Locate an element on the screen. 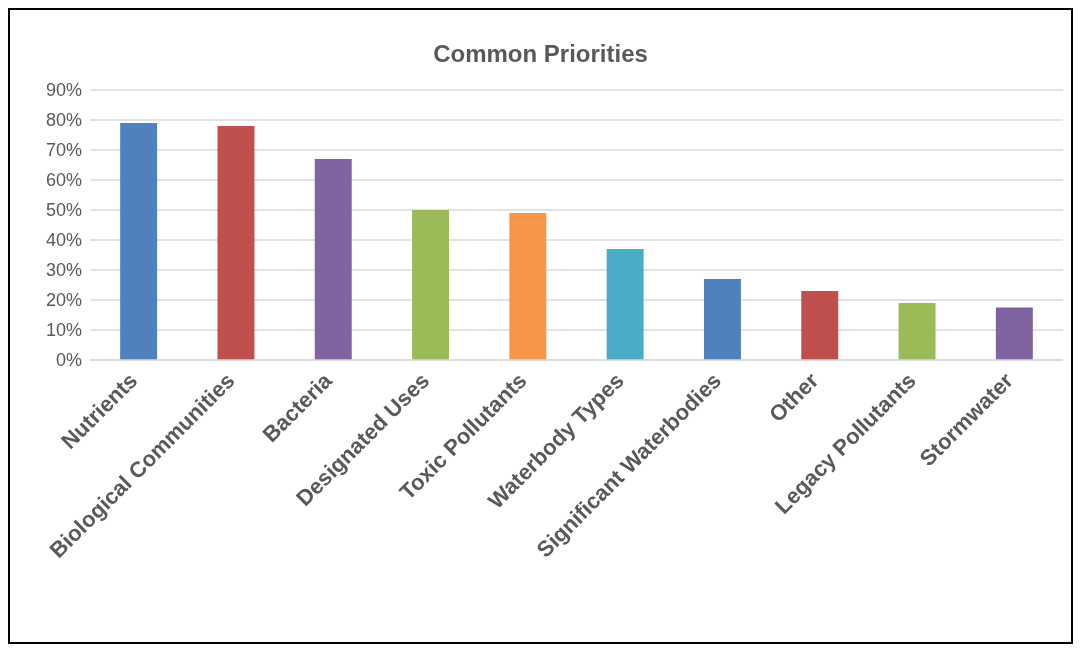  y-tick-label: 50% is located at coordinates (63, 210).